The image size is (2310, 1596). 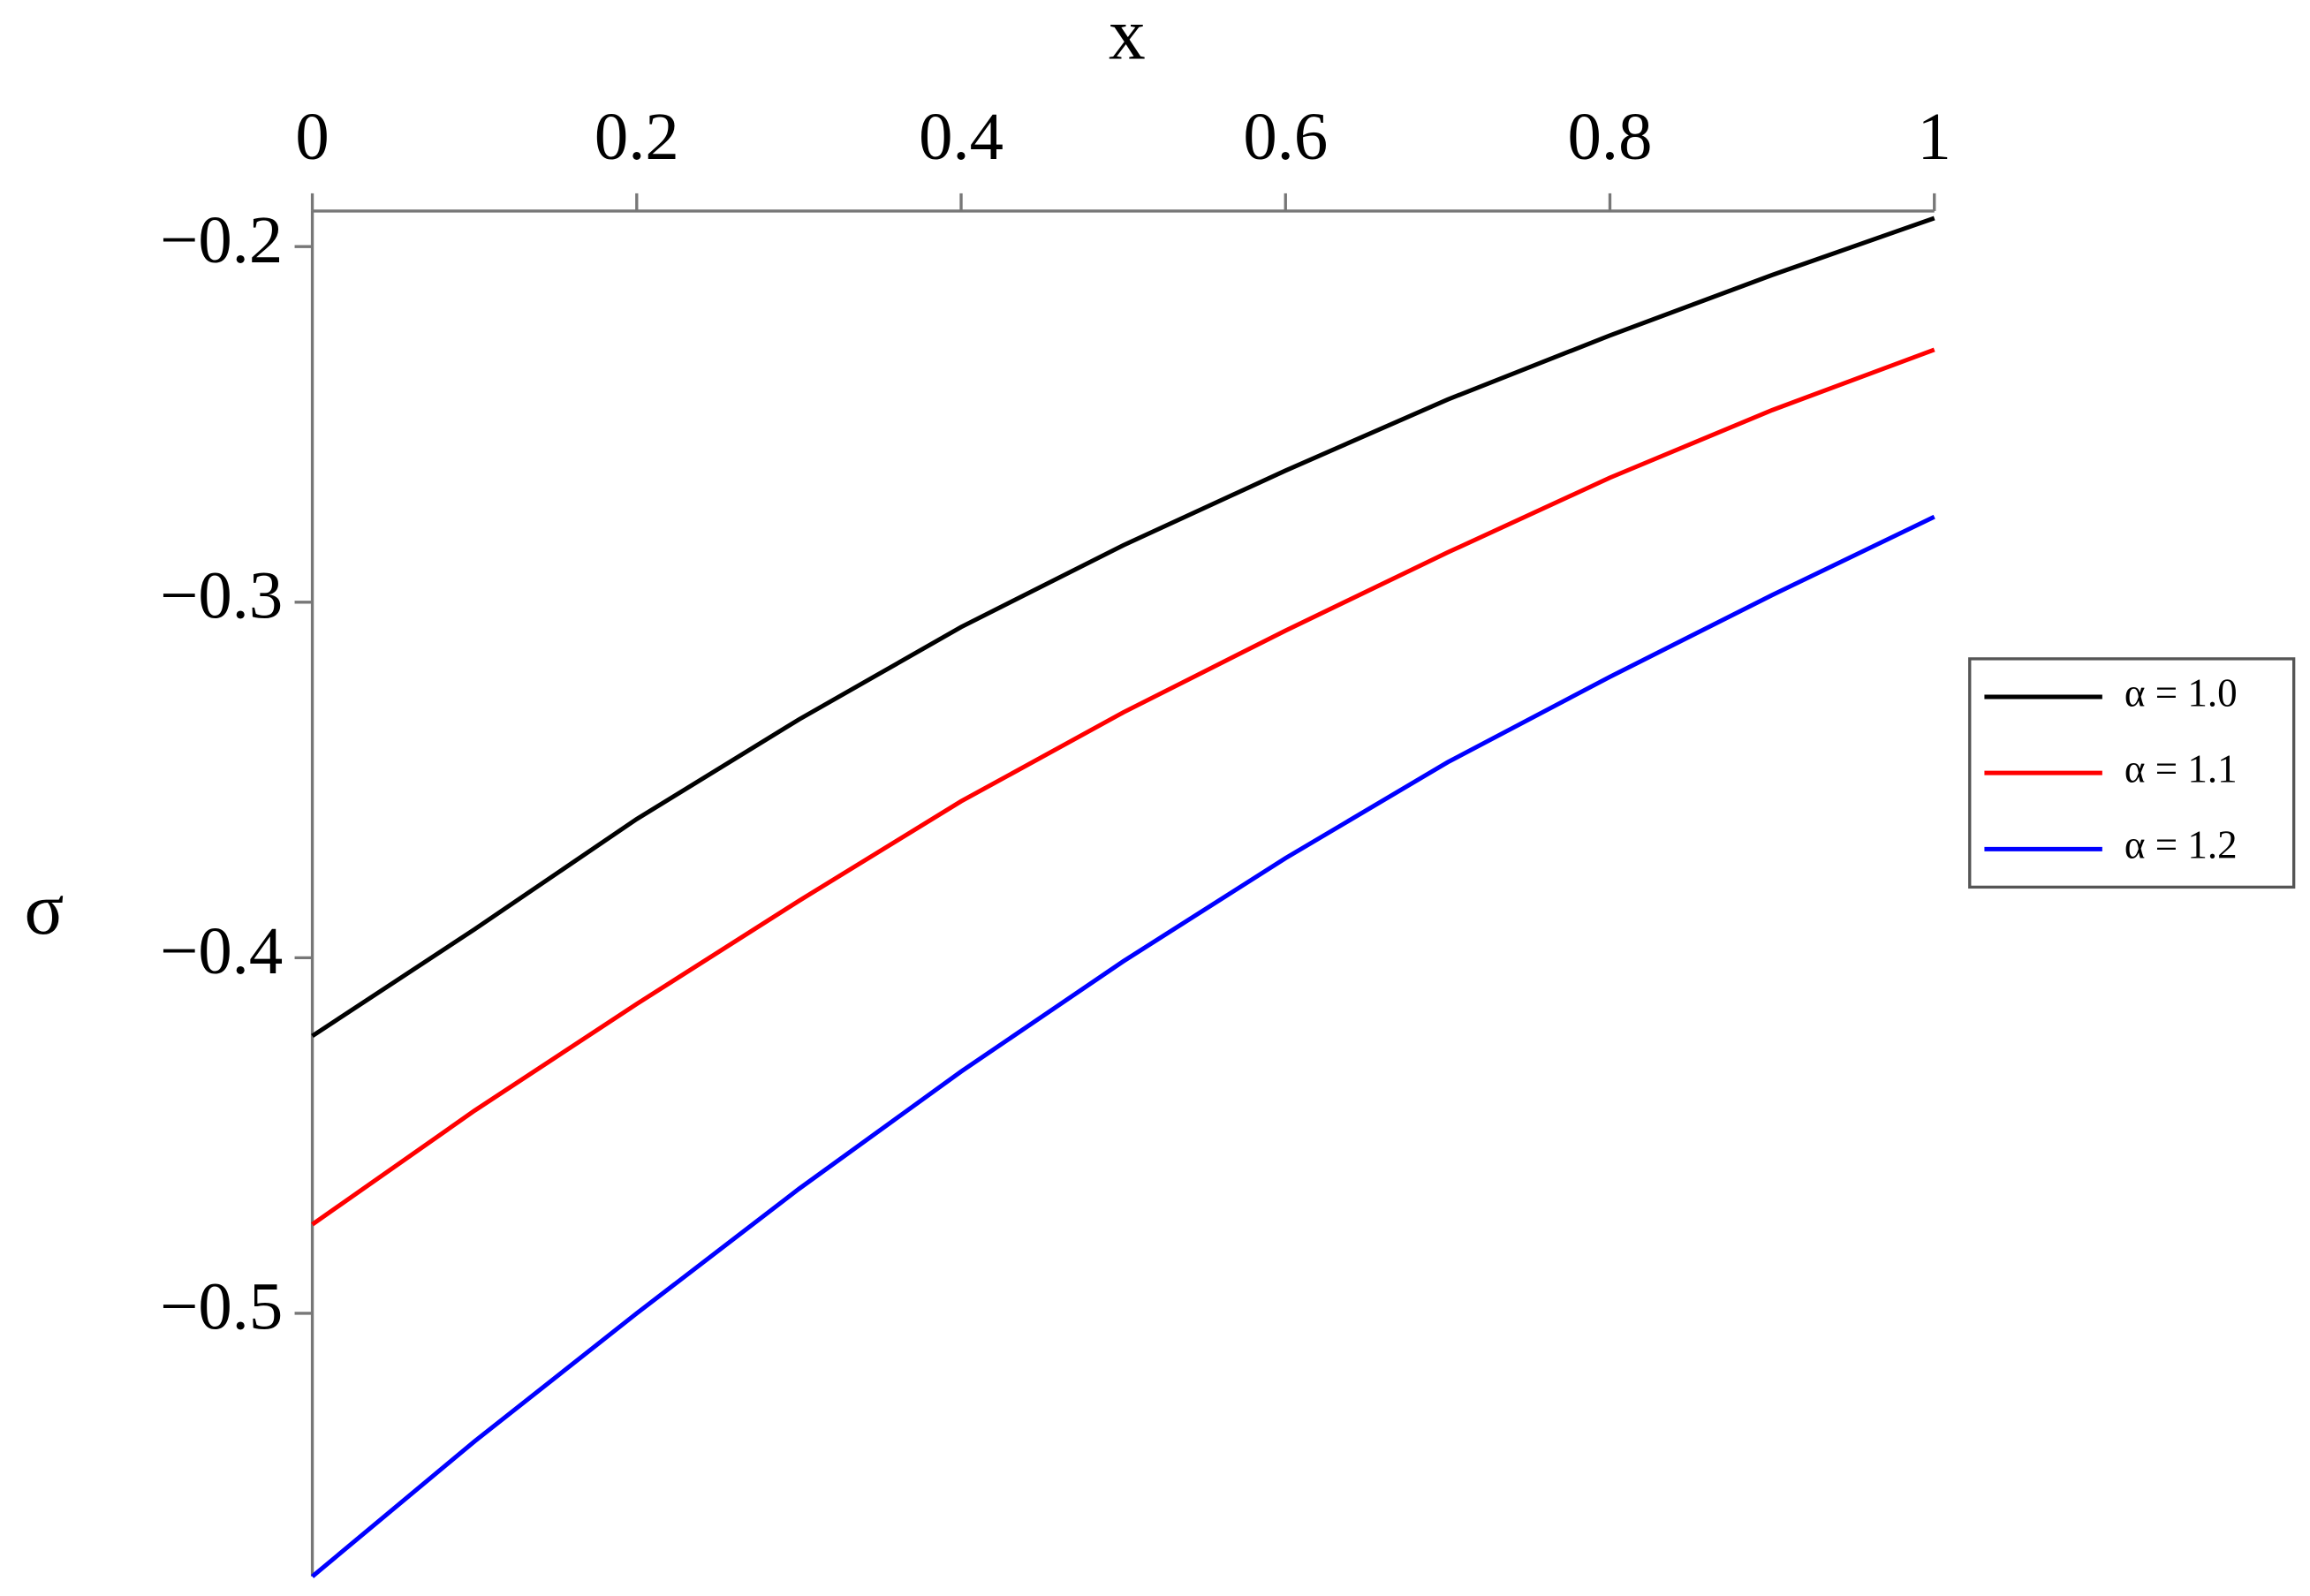 What do you see at coordinates (221, 239) in the screenshot?
I see `y-tick-label: −0.2` at bounding box center [221, 239].